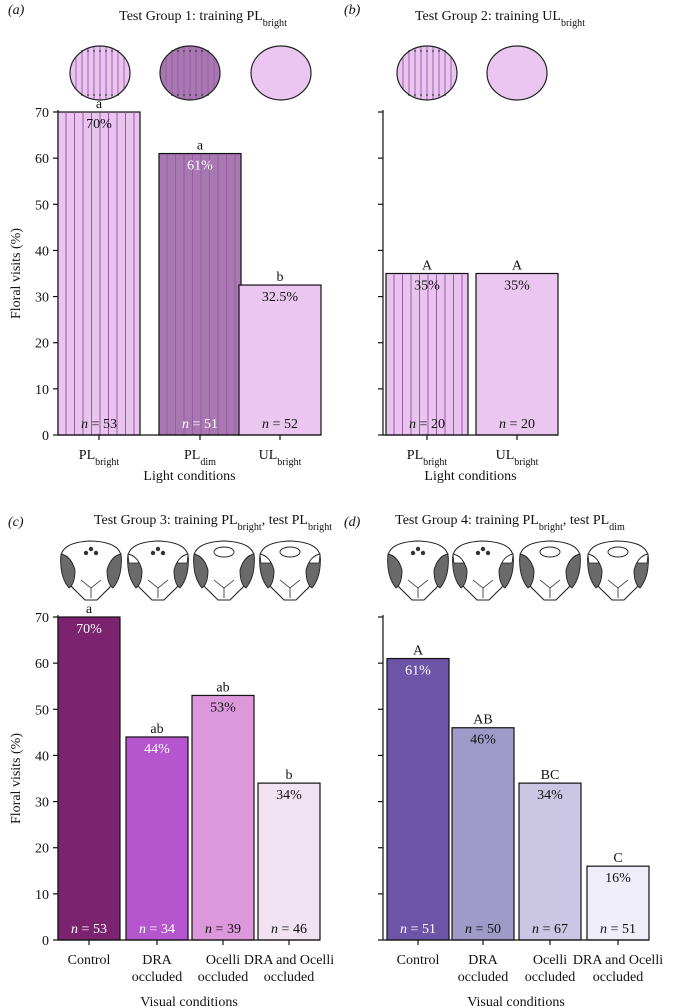 The height and width of the screenshot is (1008, 676). What do you see at coordinates (427, 286) in the screenshot?
I see `bar-value-label: 35%` at bounding box center [427, 286].